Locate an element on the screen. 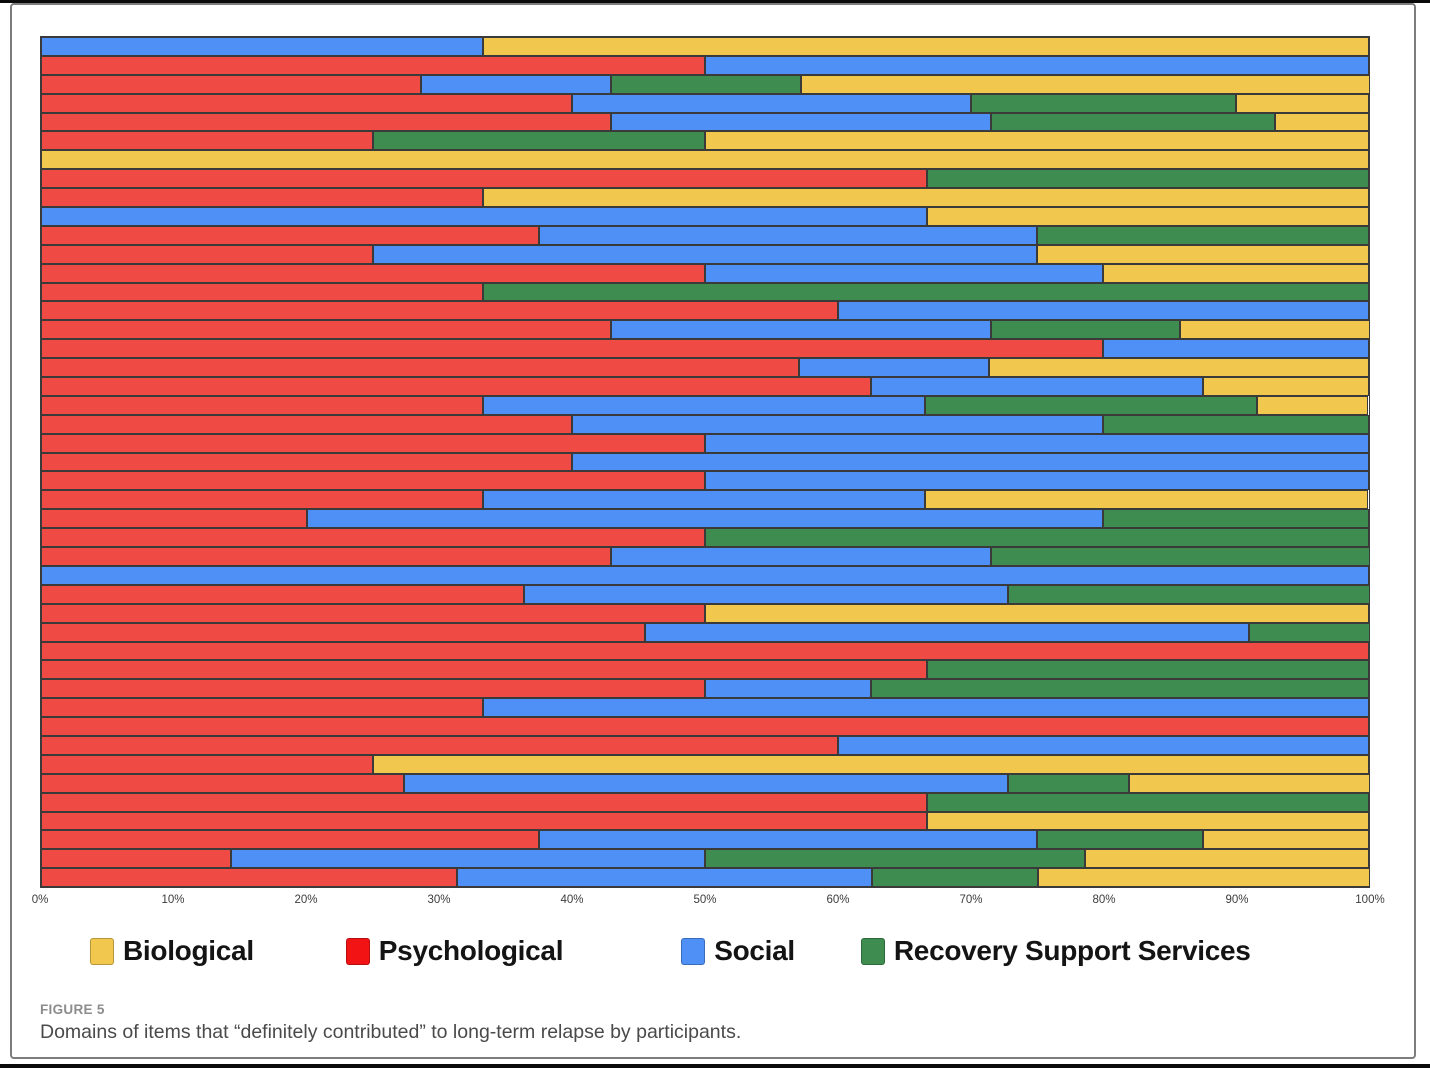  legend-swatch-biological is located at coordinates (102, 951).